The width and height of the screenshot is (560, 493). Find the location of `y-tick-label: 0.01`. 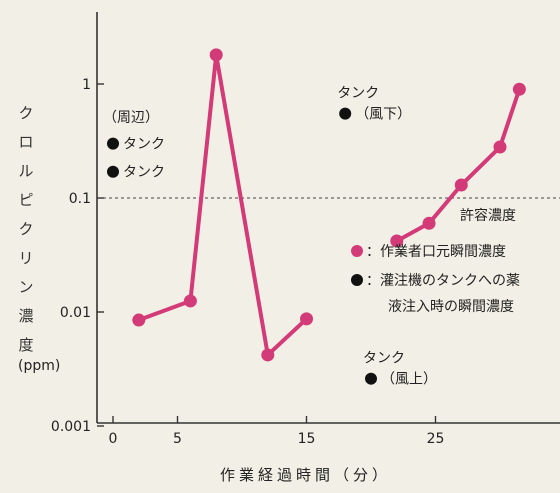

y-tick-label: 0.01 is located at coordinates (75, 313).